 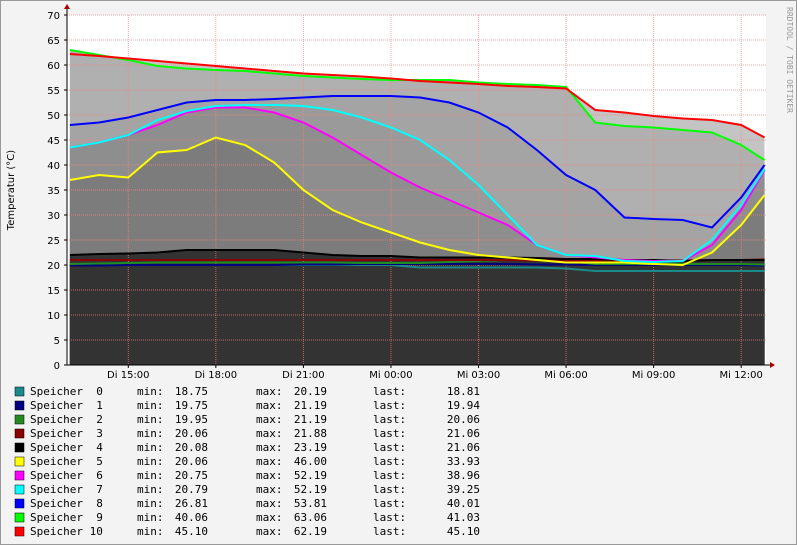 I want to click on legend-name: Speicher 9, so click(x=66, y=517).